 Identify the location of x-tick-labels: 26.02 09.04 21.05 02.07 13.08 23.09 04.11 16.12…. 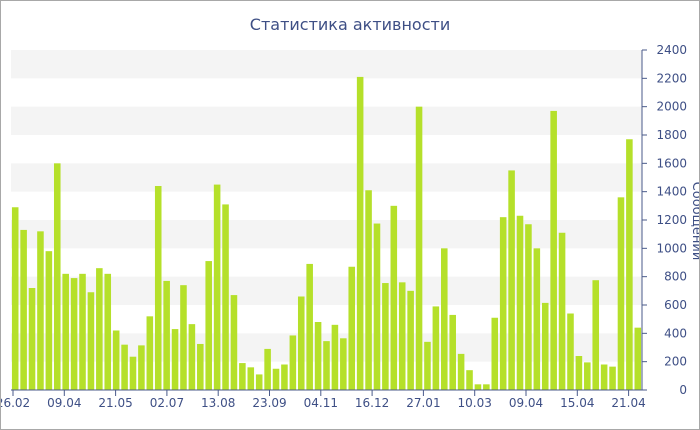
(323, 403).